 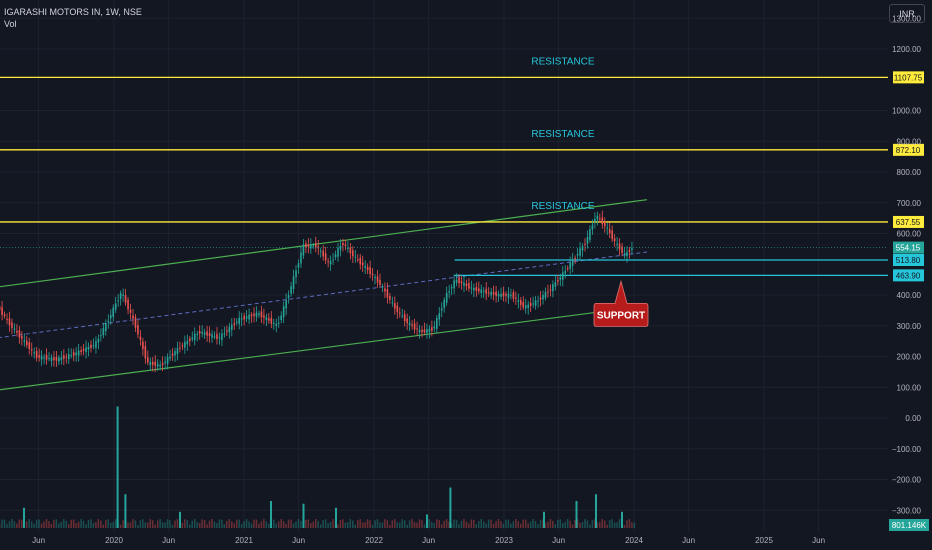 What do you see at coordinates (324, 348) in the screenshot?
I see `channel-lower-line` at bounding box center [324, 348].